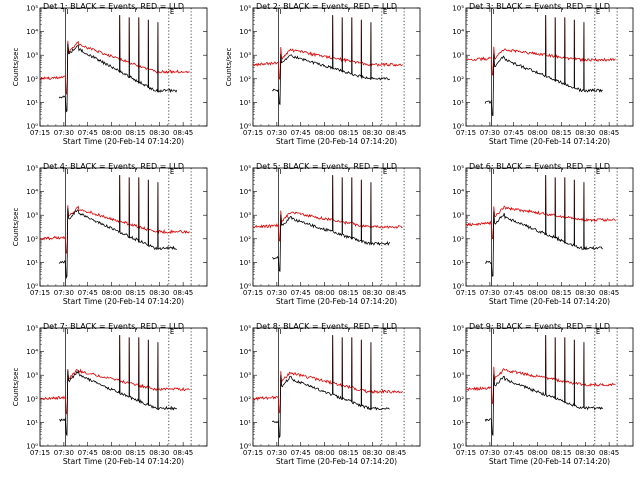  I want to click on panel-title: Det 2: BLACK = Events, RED = LLD, so click(326, 6).